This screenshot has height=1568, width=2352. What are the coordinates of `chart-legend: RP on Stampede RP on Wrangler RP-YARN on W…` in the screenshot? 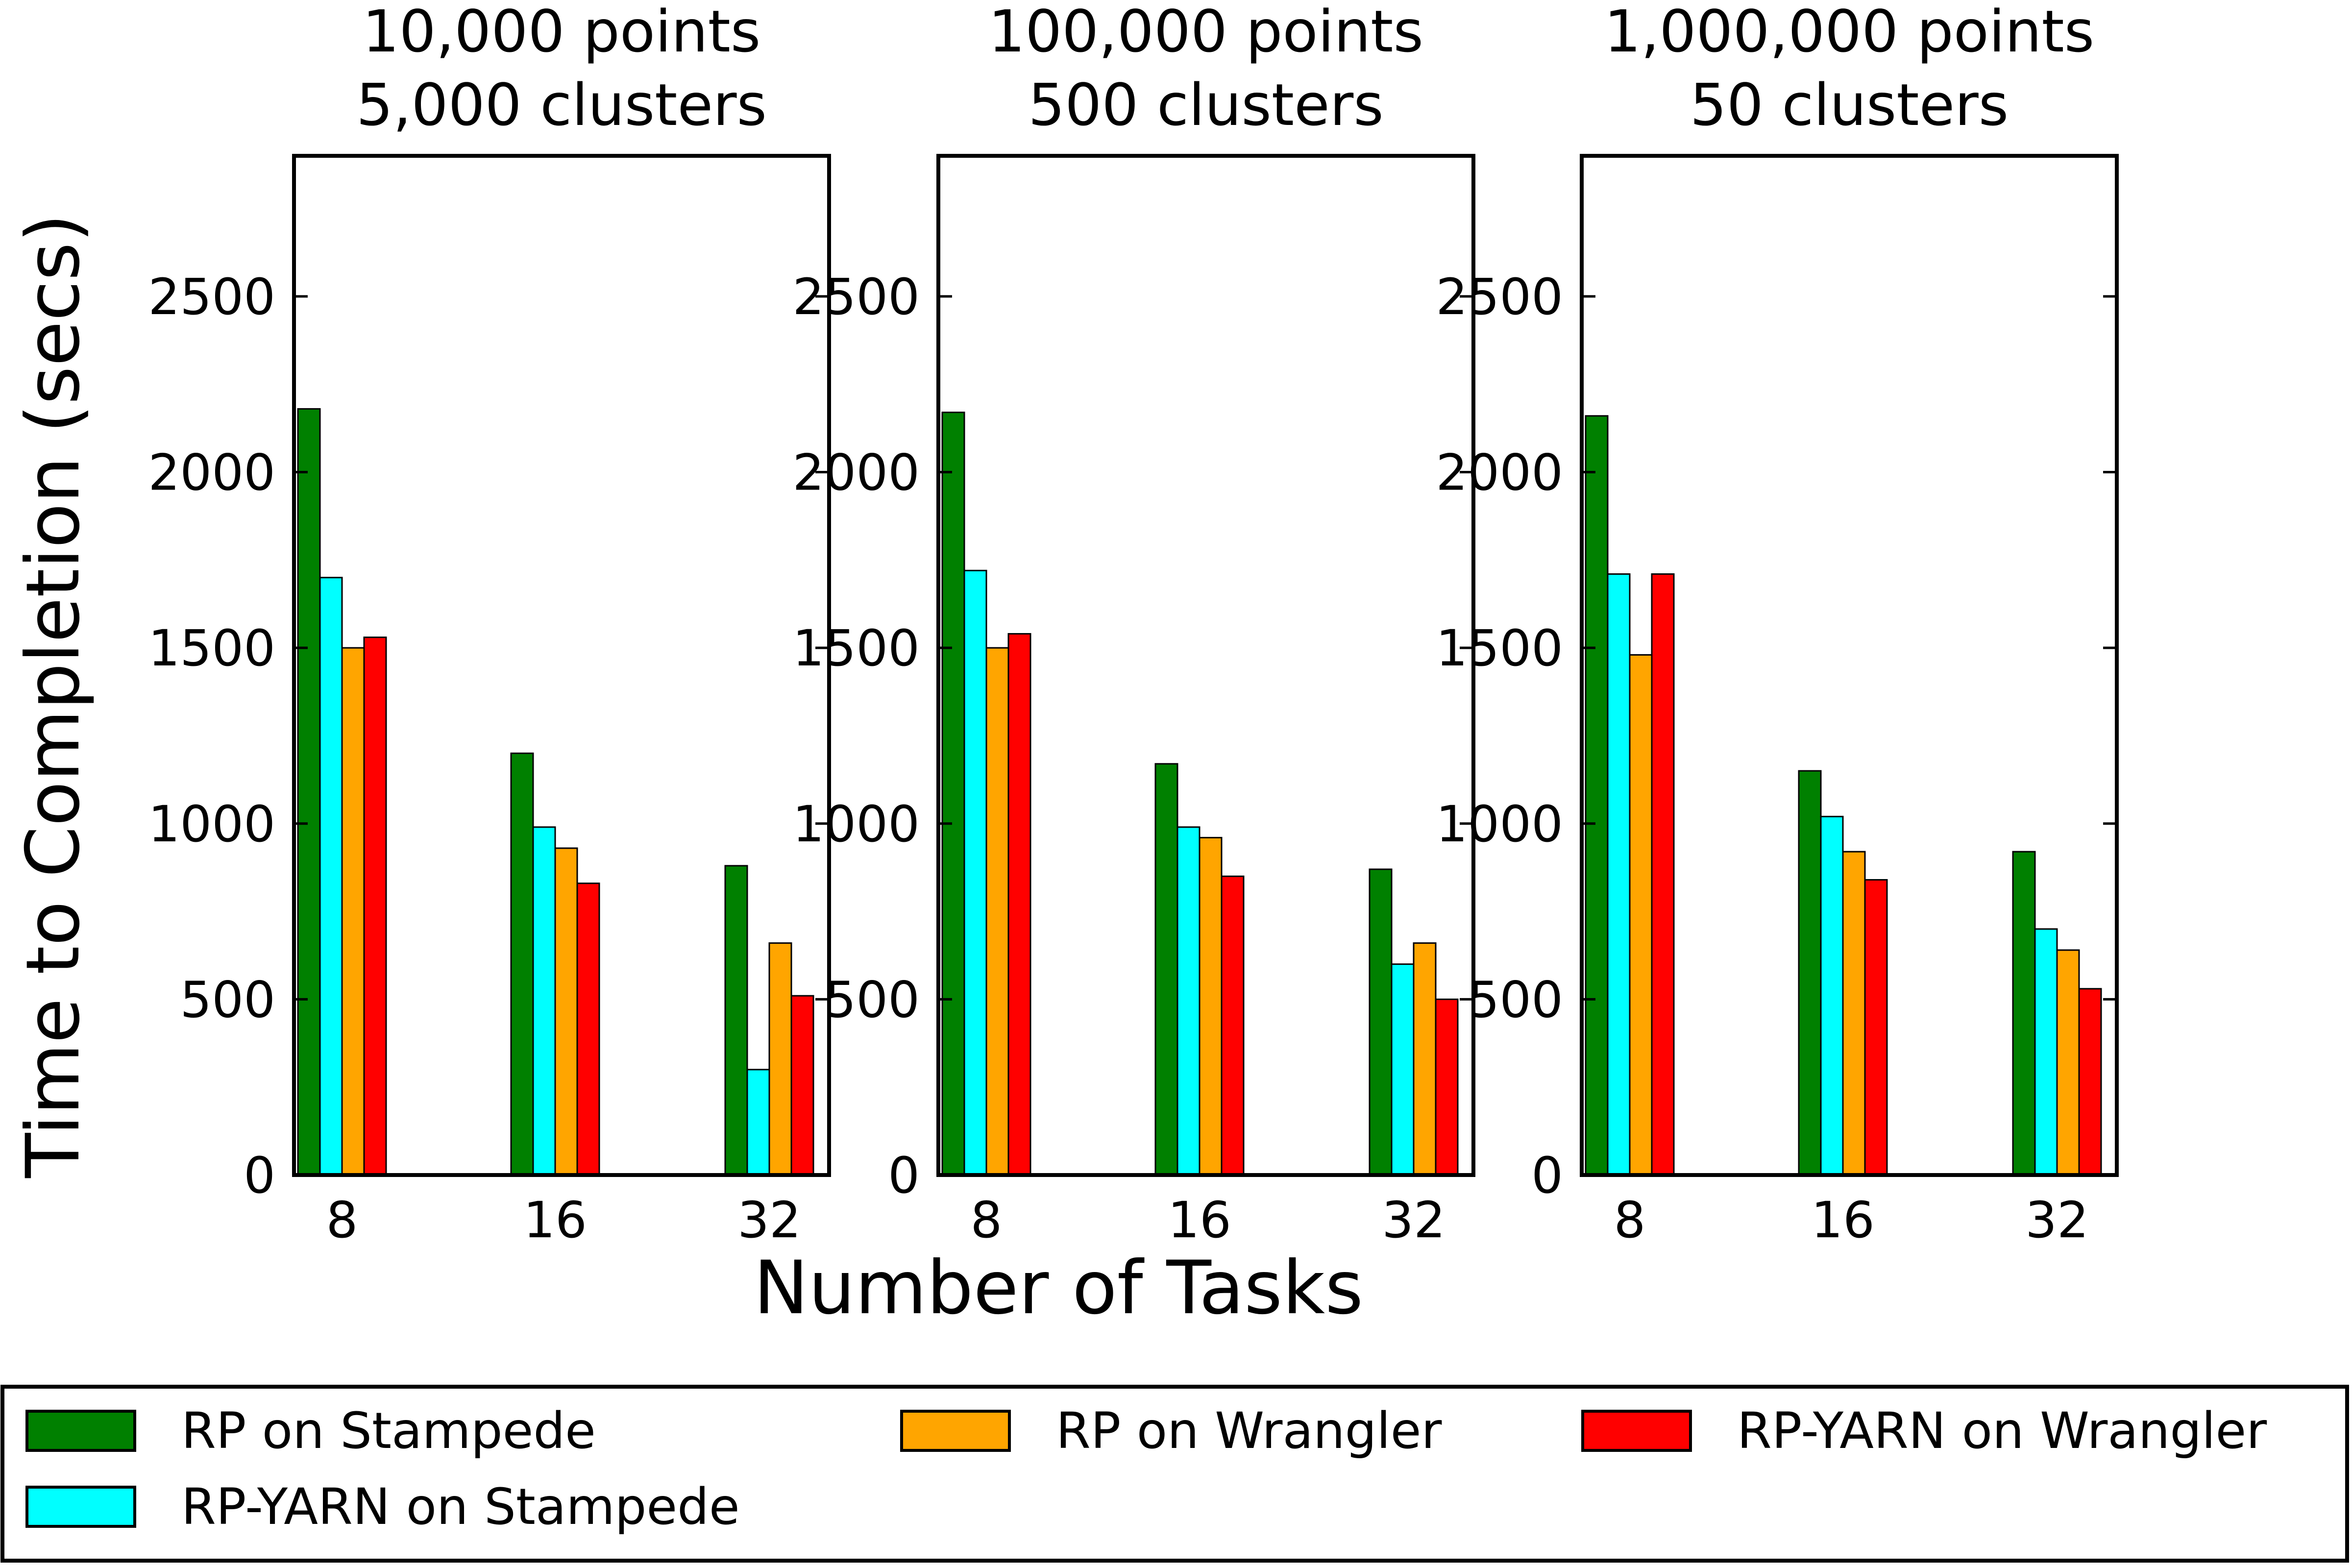 It's located at (1174, 1474).